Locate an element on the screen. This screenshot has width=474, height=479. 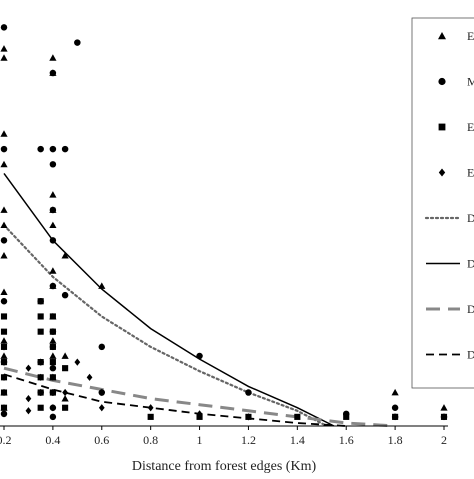
x-tick-label: 0.2 is located at coordinates (6, 440).